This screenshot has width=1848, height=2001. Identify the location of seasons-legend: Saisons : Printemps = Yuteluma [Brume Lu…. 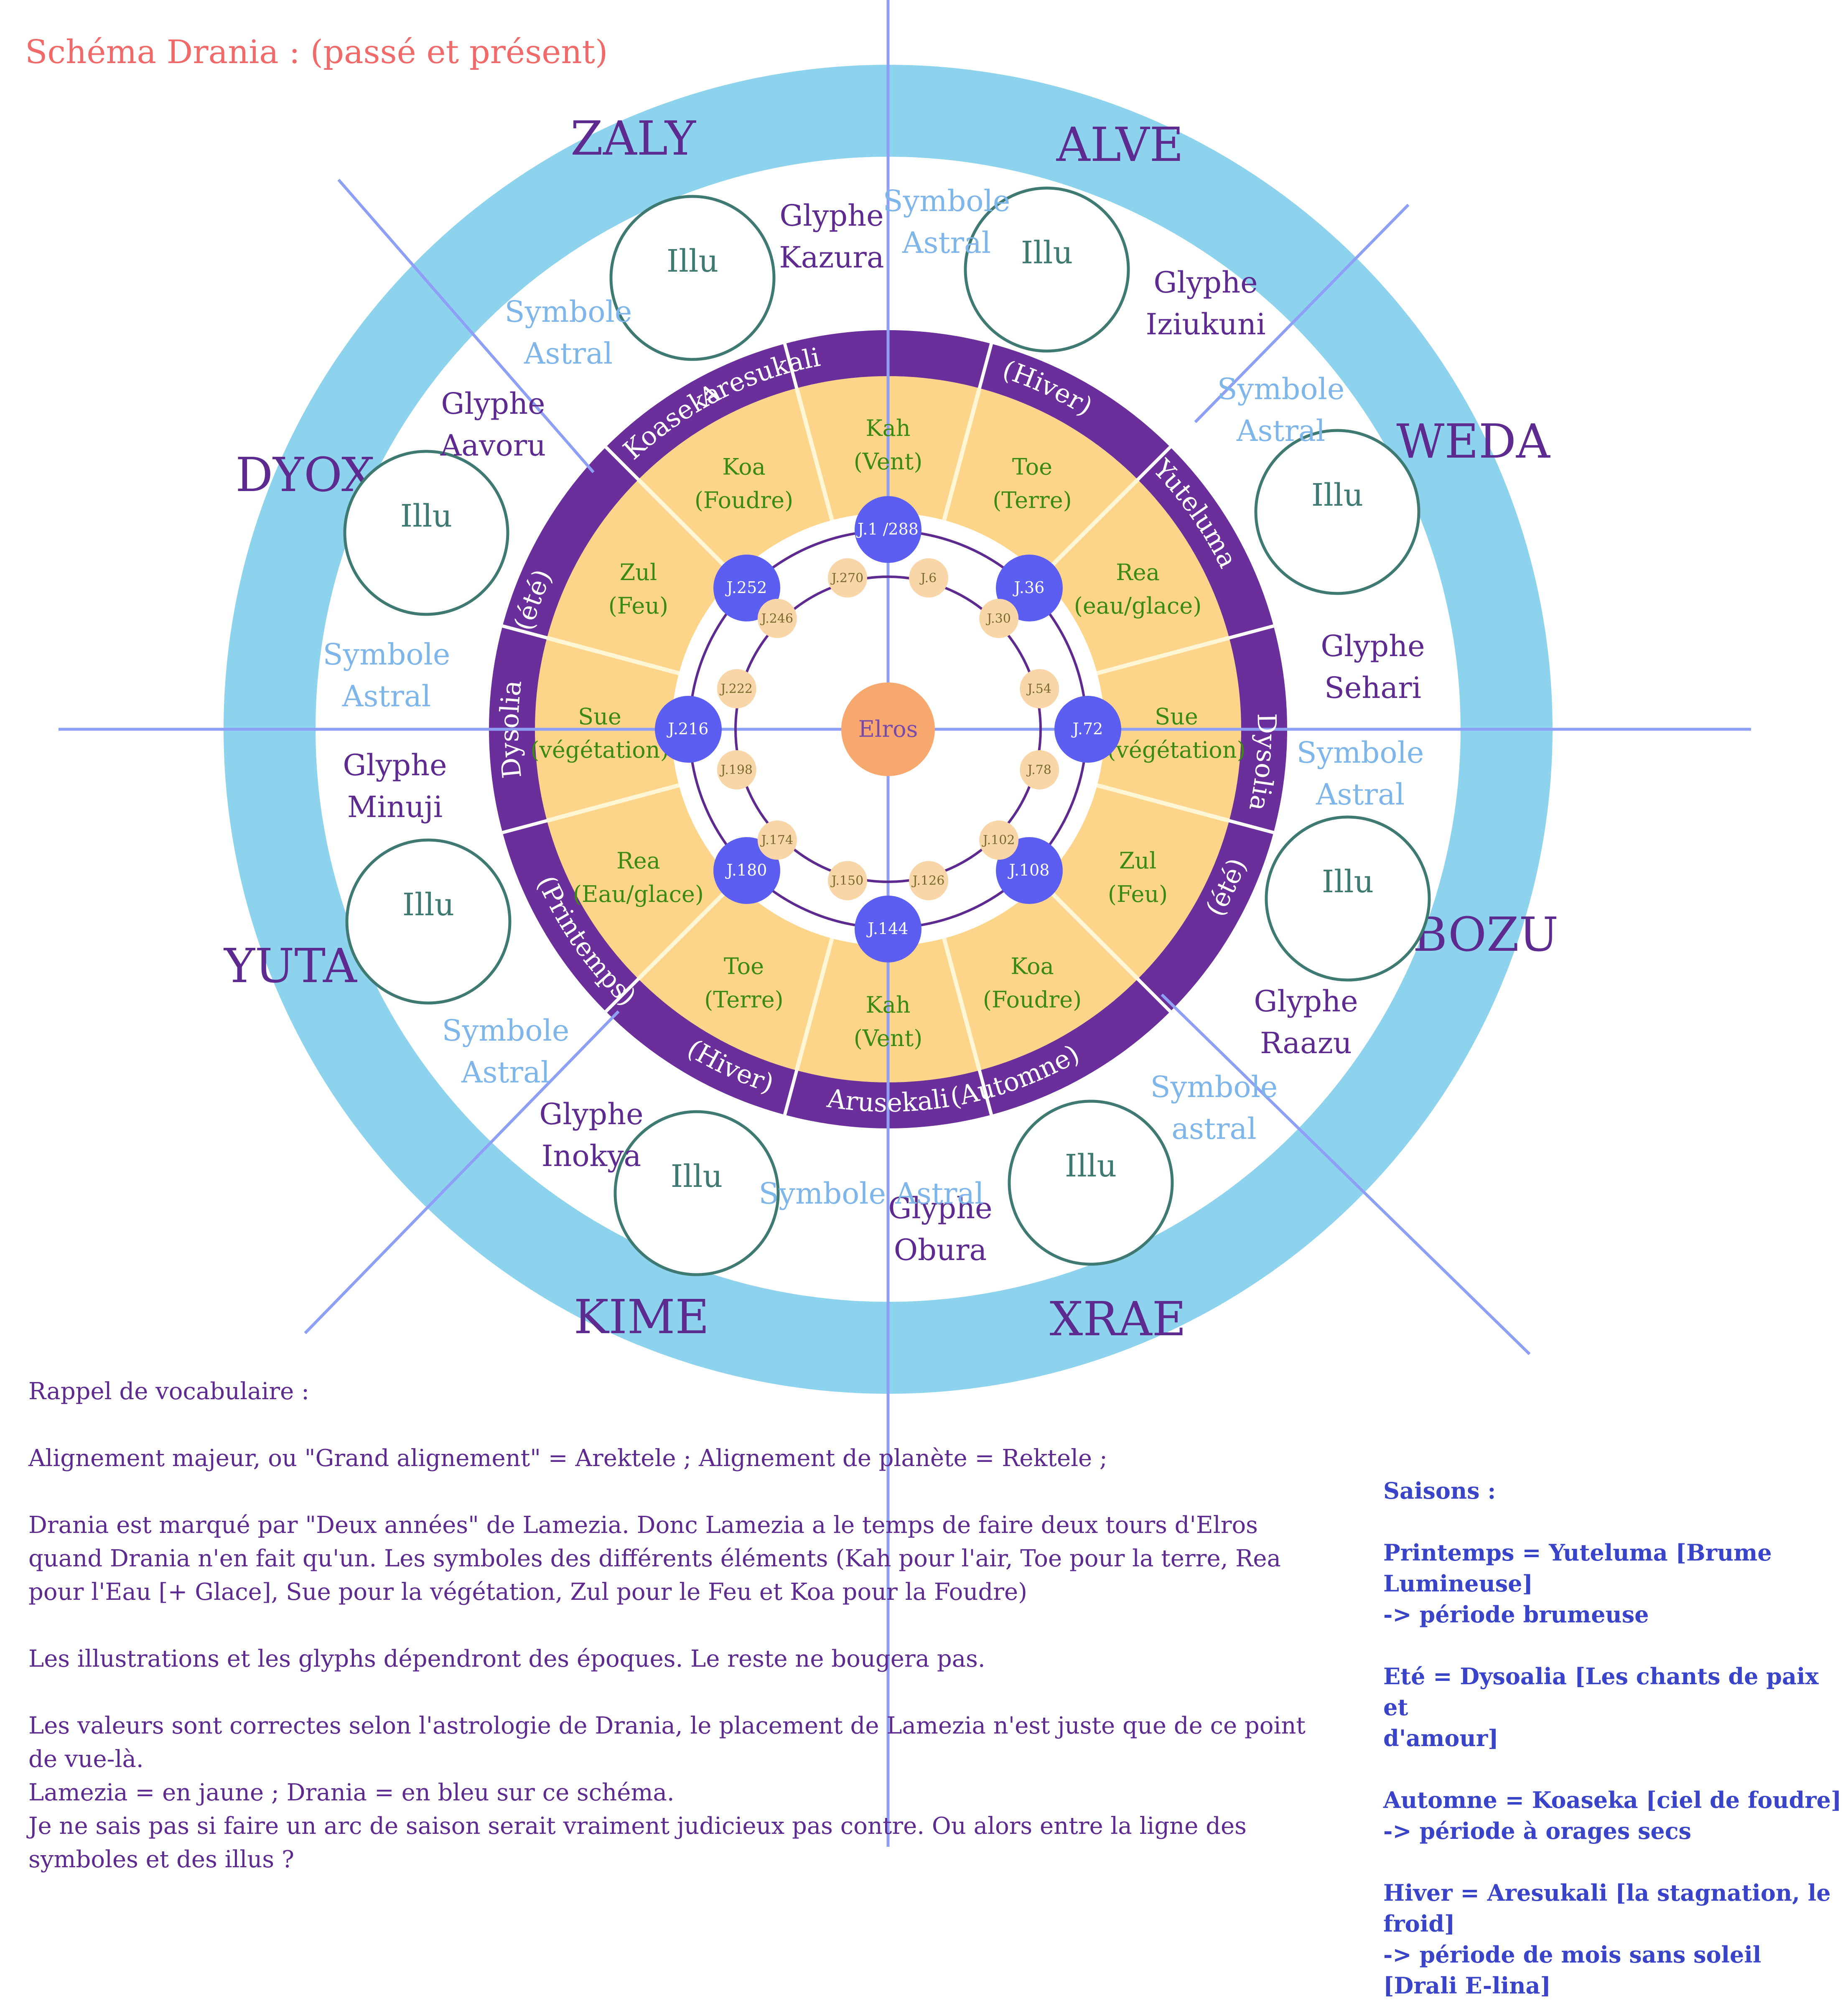
(1613, 1738).